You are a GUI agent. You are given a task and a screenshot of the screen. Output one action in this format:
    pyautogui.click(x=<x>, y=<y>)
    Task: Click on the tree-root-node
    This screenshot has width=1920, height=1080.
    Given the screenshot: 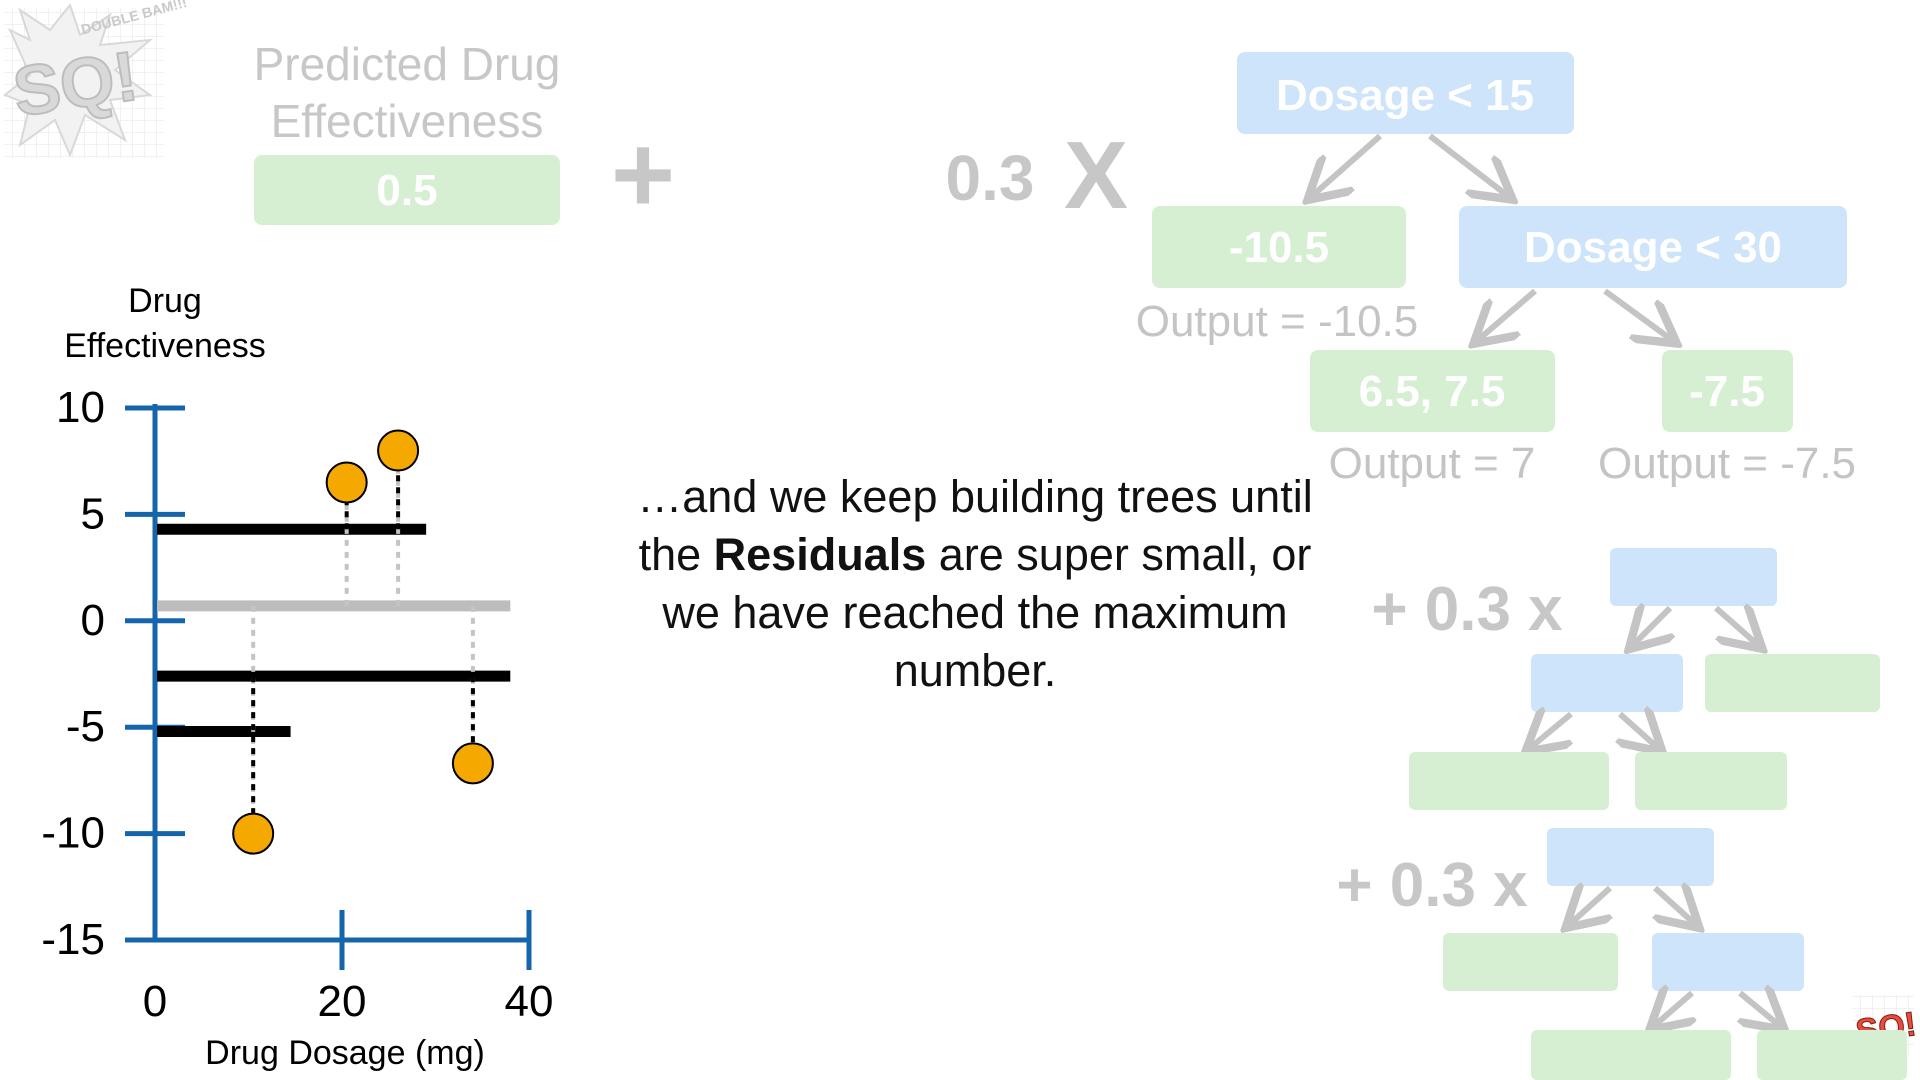 What is the action you would take?
    pyautogui.click(x=1405, y=93)
    